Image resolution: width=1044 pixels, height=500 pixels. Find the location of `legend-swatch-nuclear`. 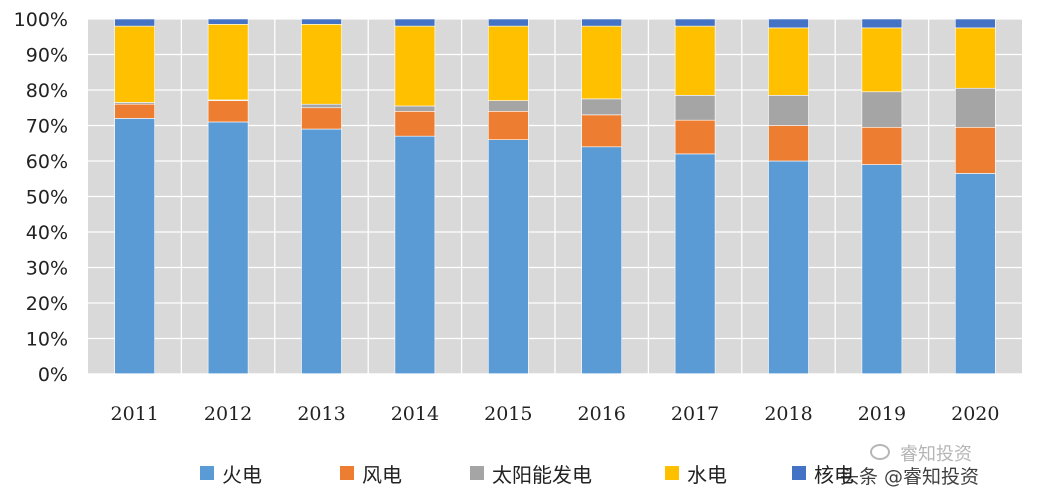

legend-swatch-nuclear is located at coordinates (799, 473).